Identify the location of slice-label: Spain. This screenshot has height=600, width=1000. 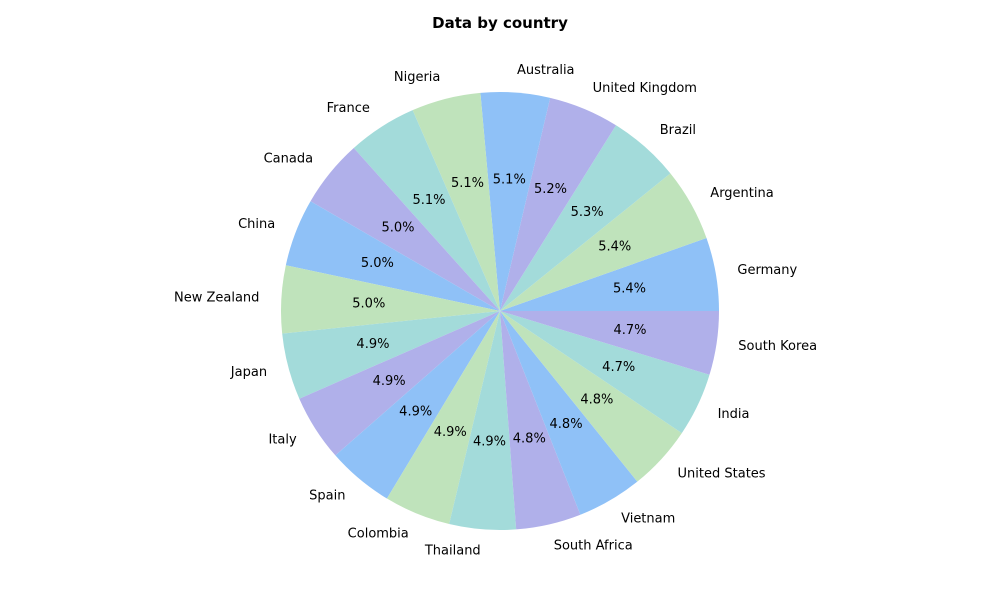
(327, 495).